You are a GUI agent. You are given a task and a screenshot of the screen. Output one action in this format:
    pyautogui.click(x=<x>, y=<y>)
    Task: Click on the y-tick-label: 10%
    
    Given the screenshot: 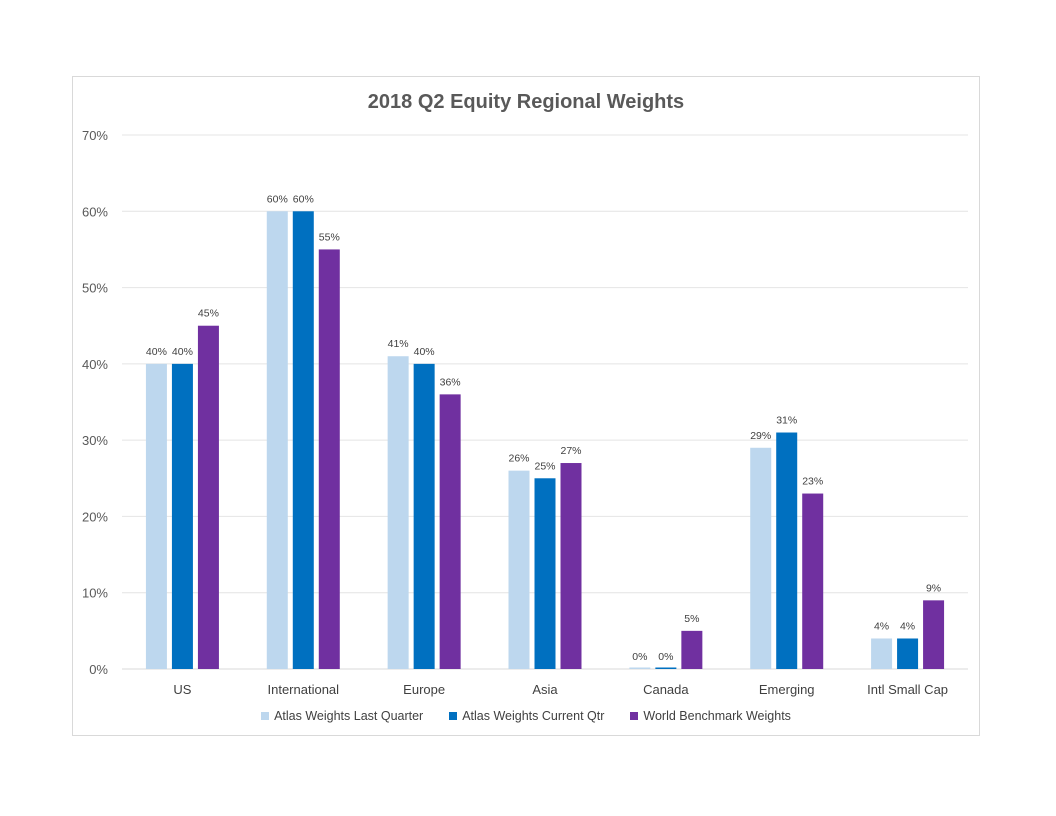 What is the action you would take?
    pyautogui.click(x=95, y=593)
    